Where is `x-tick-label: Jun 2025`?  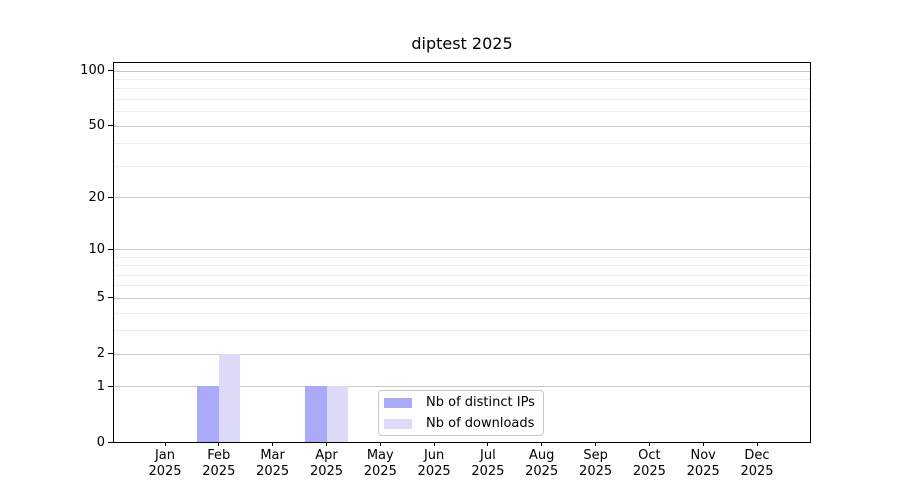 x-tick-label: Jun 2025 is located at coordinates (434, 464).